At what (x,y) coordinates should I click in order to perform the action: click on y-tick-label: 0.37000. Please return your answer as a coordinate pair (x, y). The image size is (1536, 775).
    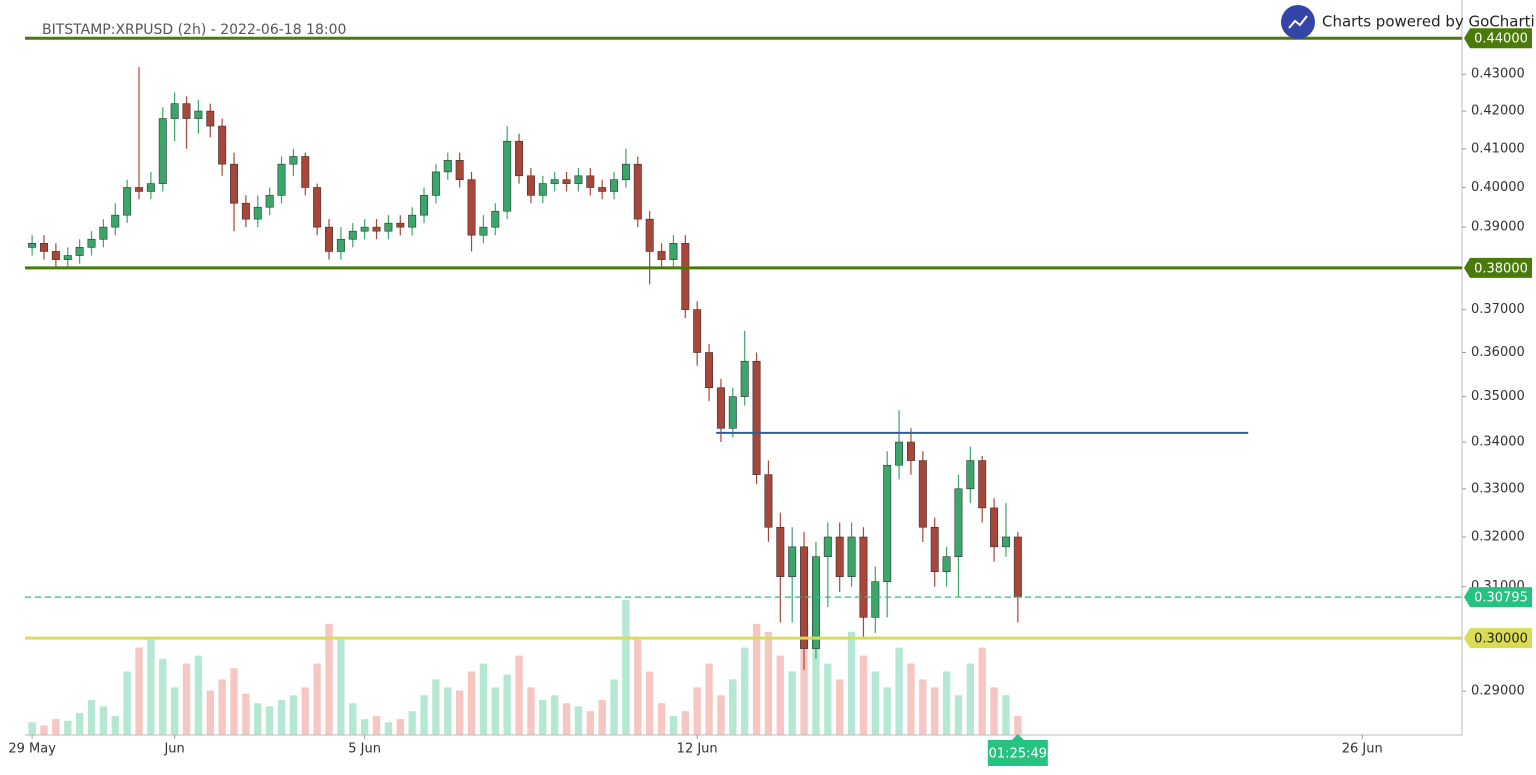
    Looking at the image, I should click on (1498, 309).